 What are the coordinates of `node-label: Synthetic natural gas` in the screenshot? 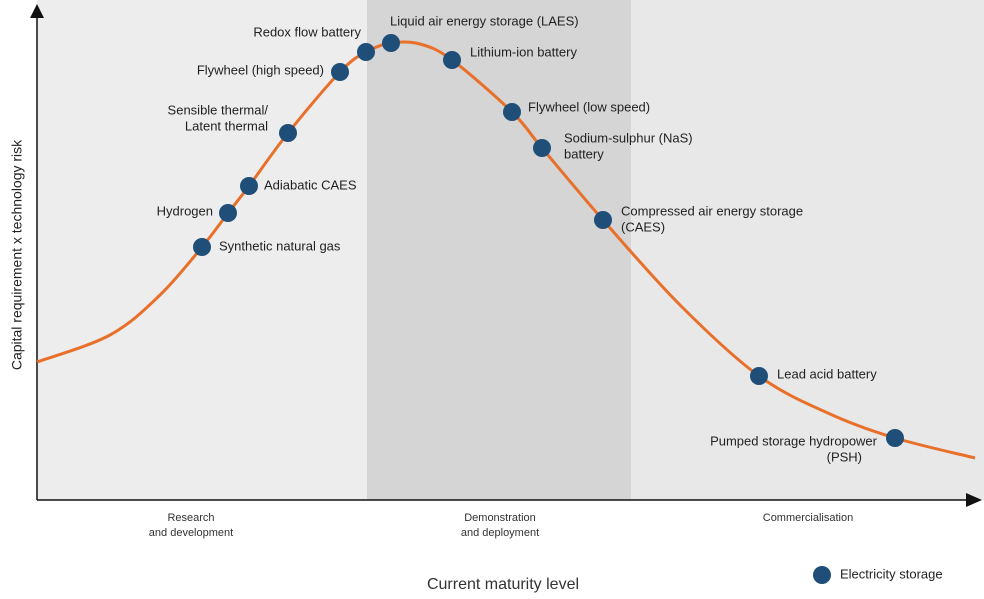 It's located at (280, 245).